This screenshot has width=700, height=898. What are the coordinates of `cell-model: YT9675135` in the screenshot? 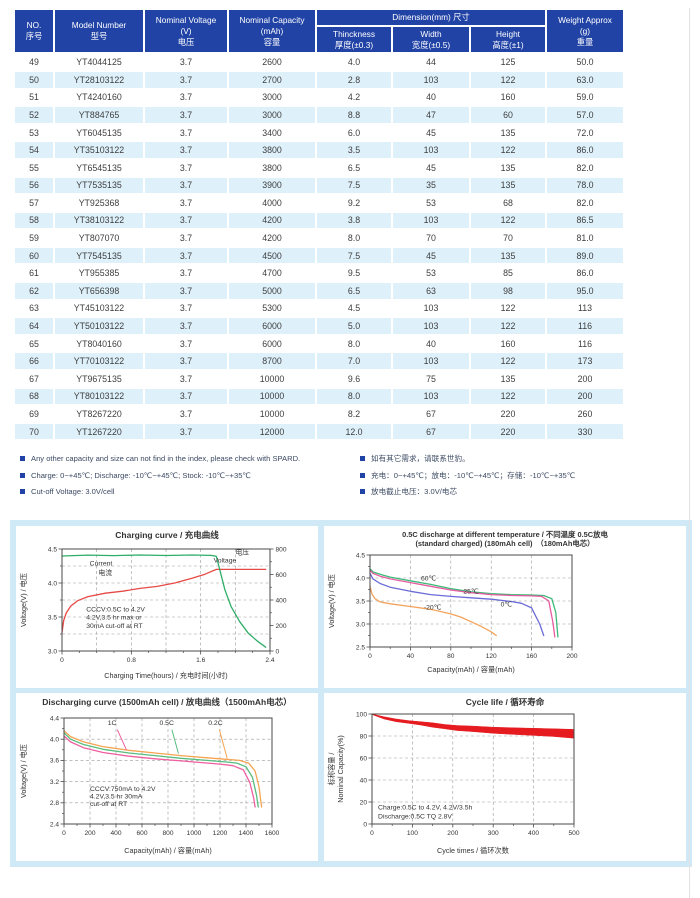 It's located at (99, 379).